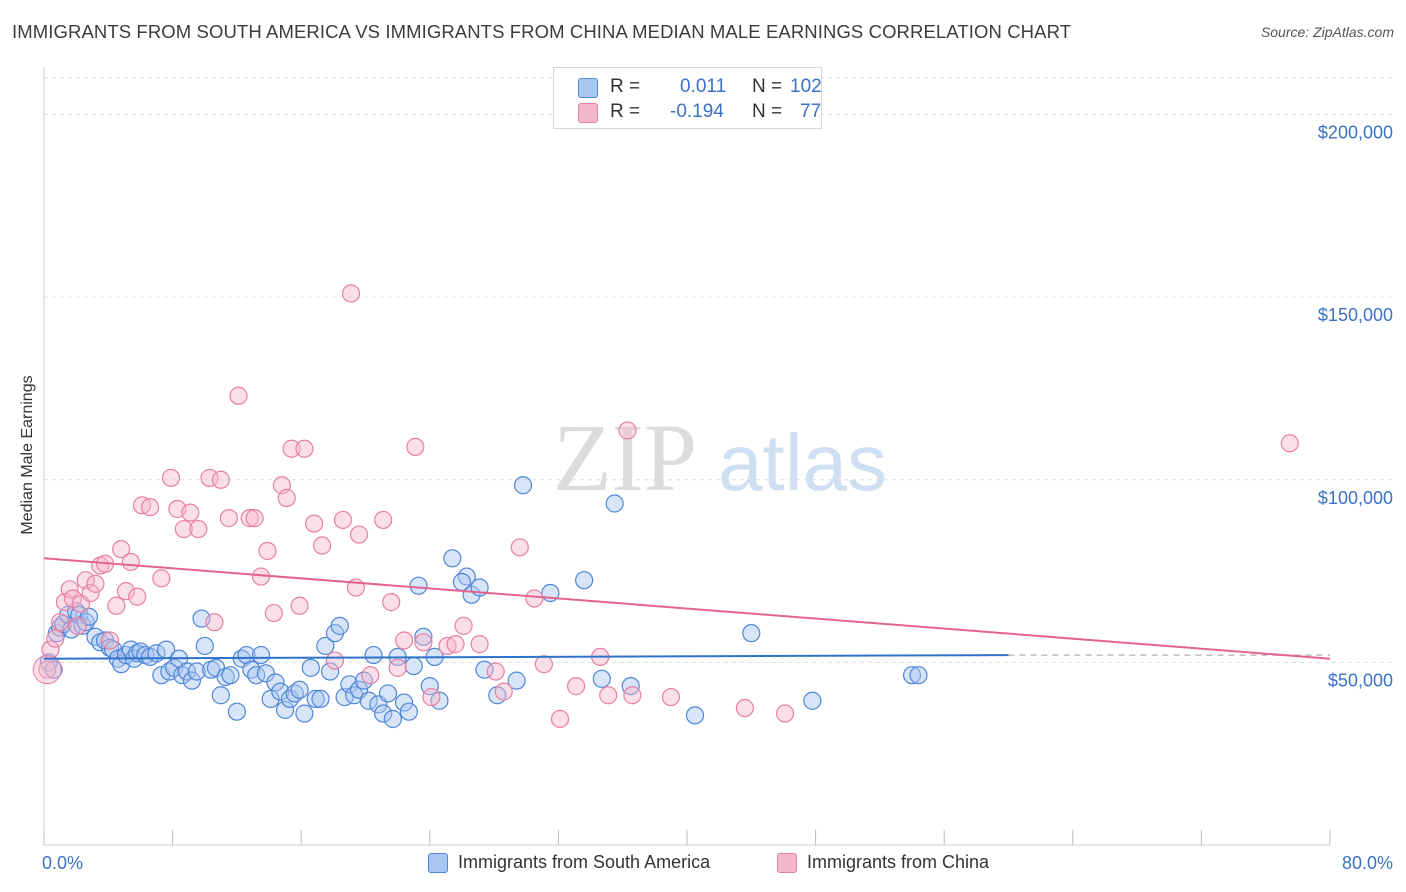  Describe the element at coordinates (62, 863) in the screenshot. I see `x-tick-label-min: 0.0%` at that location.